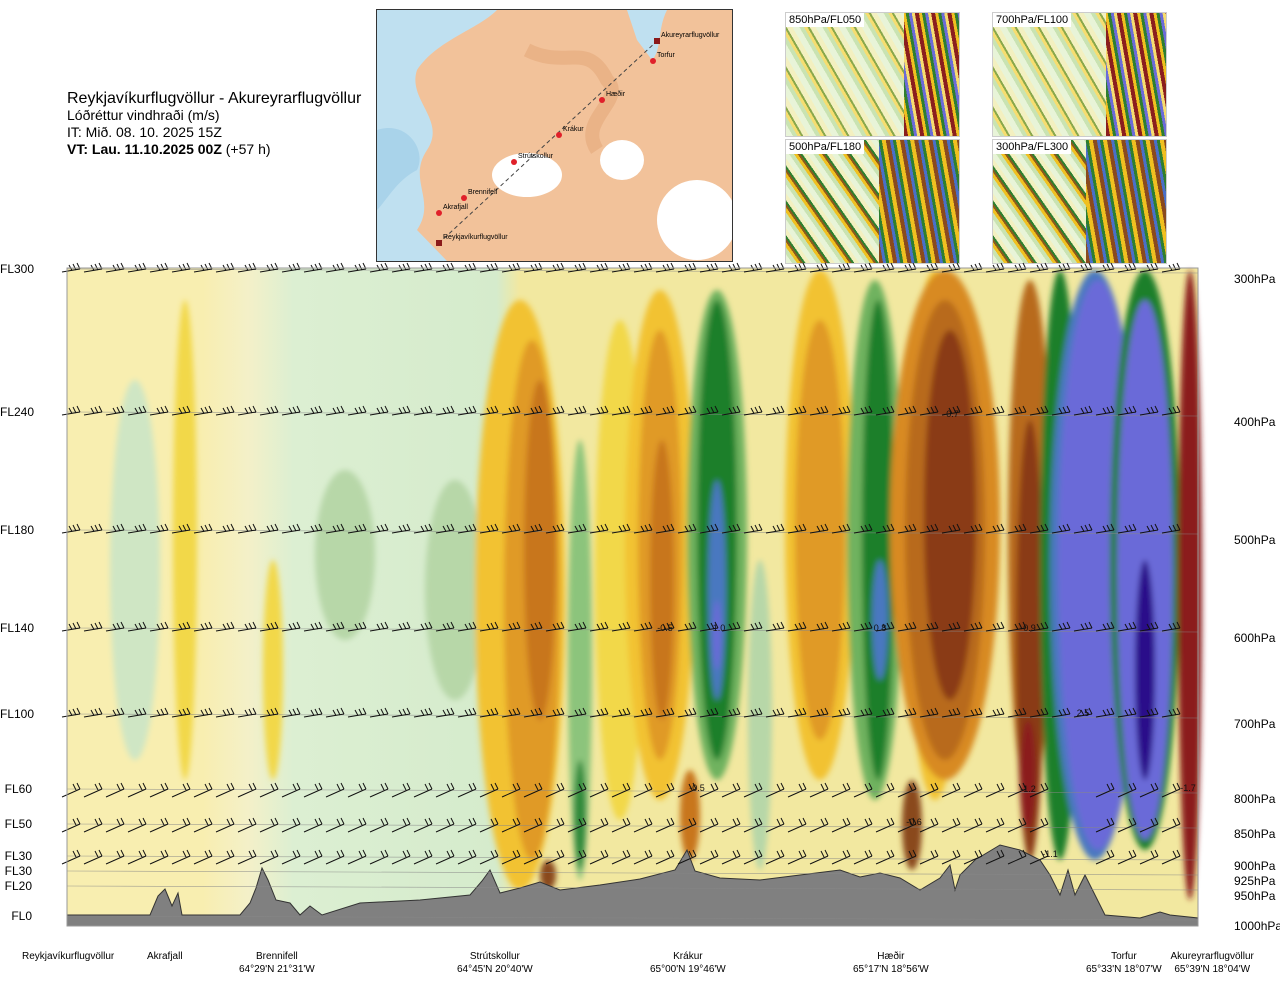 This screenshot has width=1280, height=981. Describe the element at coordinates (632, 885) in the screenshot. I see `terrain` at that location.